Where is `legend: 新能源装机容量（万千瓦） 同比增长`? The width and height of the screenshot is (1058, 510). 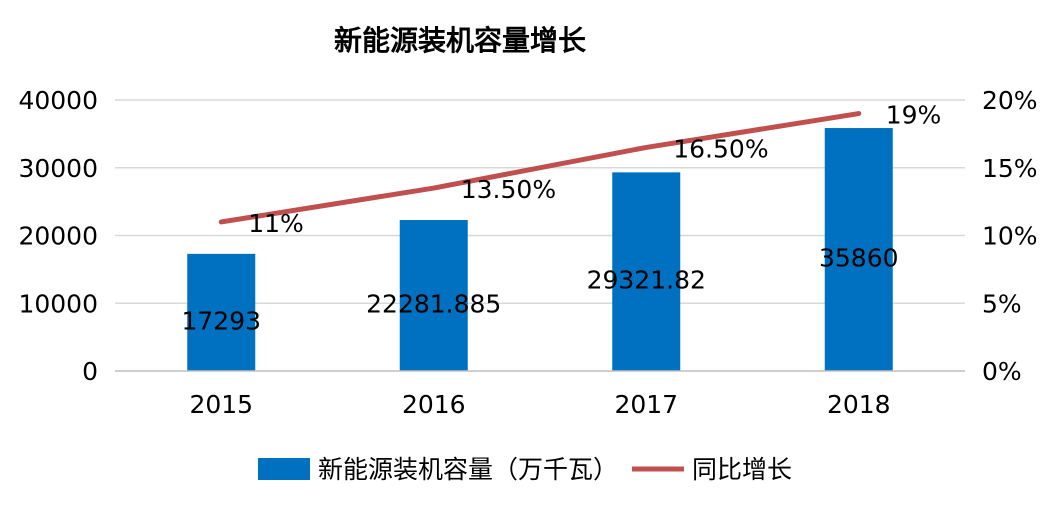
legend: 新能源装机容量（万千瓦） 同比增长 is located at coordinates (525, 469).